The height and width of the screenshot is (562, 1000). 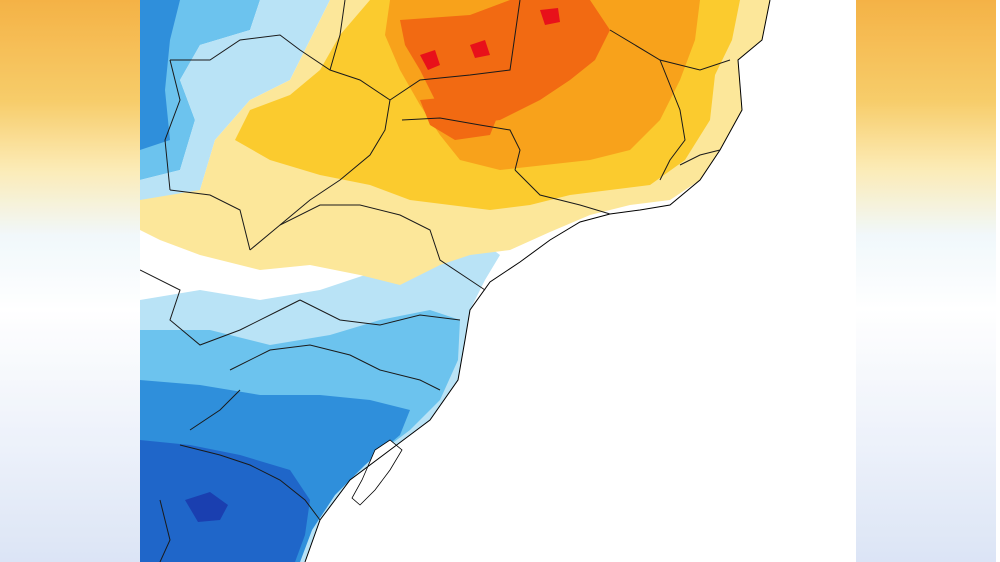 I want to click on west-cooler-band, so click(x=160, y=75).